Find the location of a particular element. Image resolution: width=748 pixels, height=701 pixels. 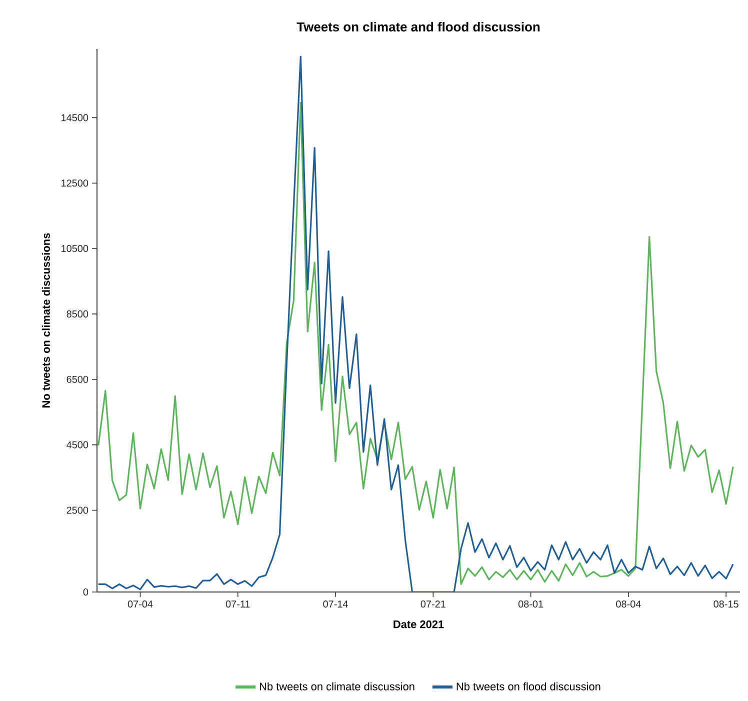

y-tick-label: 12500 is located at coordinates (75, 183).